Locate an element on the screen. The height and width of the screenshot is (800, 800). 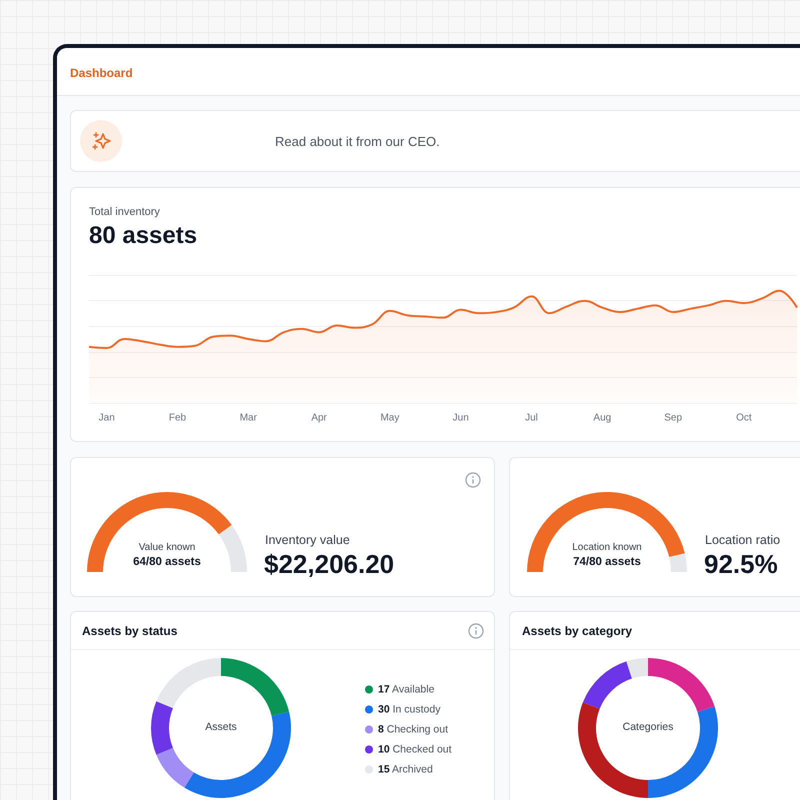
slice-label: Location known is located at coordinates (607, 547).